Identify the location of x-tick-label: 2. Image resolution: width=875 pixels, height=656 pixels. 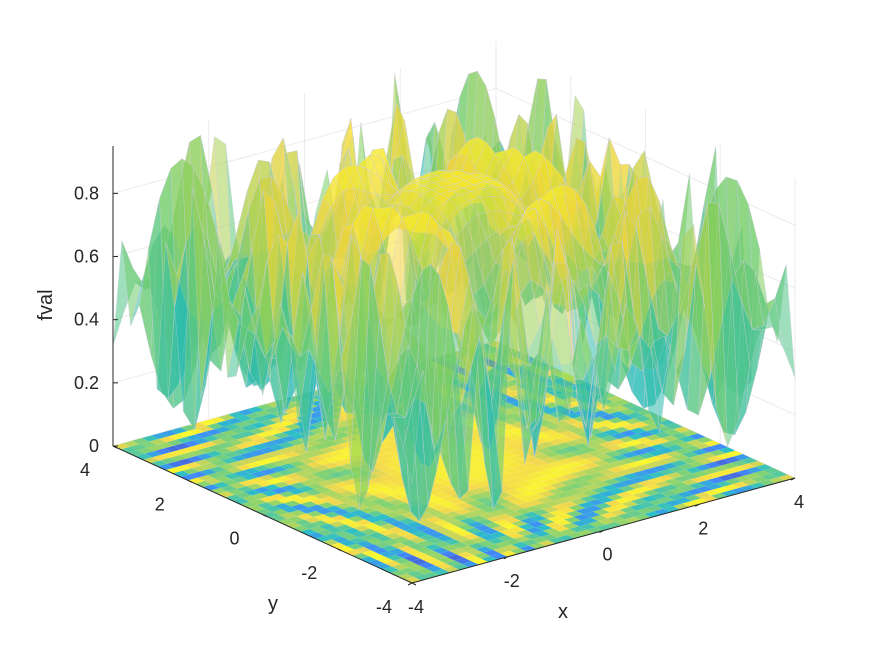
(703, 528).